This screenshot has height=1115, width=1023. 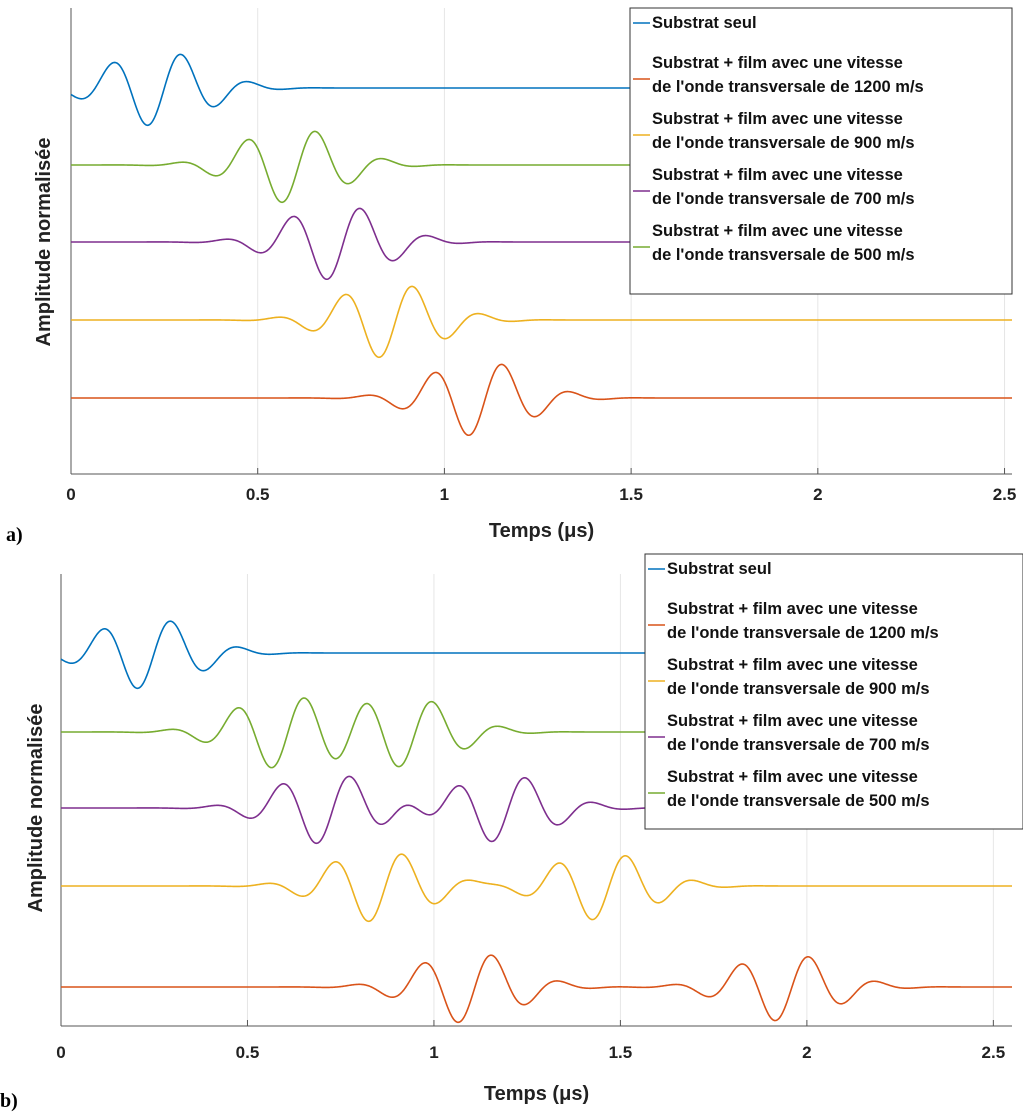 What do you see at coordinates (9, 1101) in the screenshot?
I see `panel-label-b: b)` at bounding box center [9, 1101].